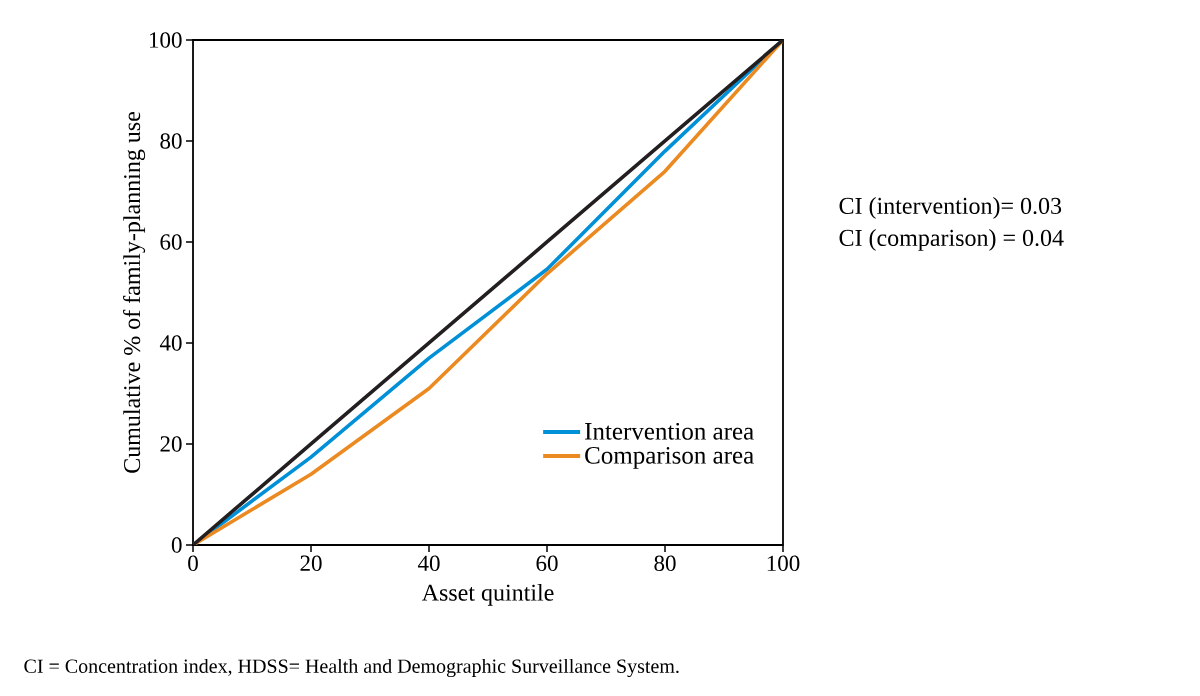 Image resolution: width=1200 pixels, height=696 pixels. I want to click on y-tick-label: 100, so click(166, 40).